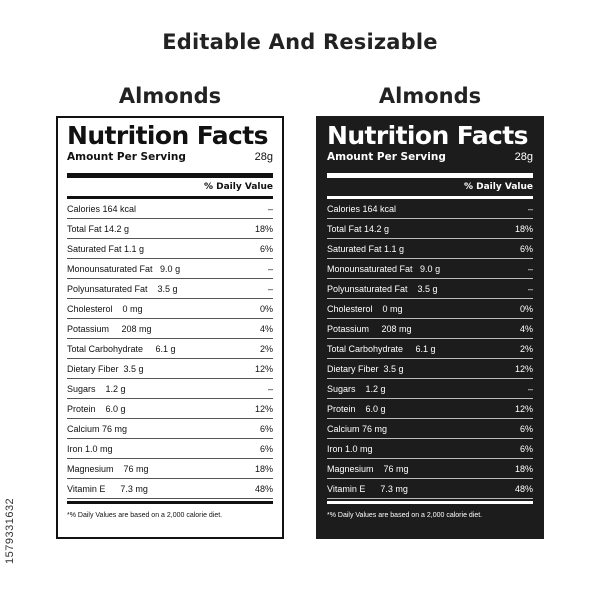 Image resolution: width=600 pixels, height=600 pixels. I want to click on label-heading-dark: Almonds, so click(430, 96).